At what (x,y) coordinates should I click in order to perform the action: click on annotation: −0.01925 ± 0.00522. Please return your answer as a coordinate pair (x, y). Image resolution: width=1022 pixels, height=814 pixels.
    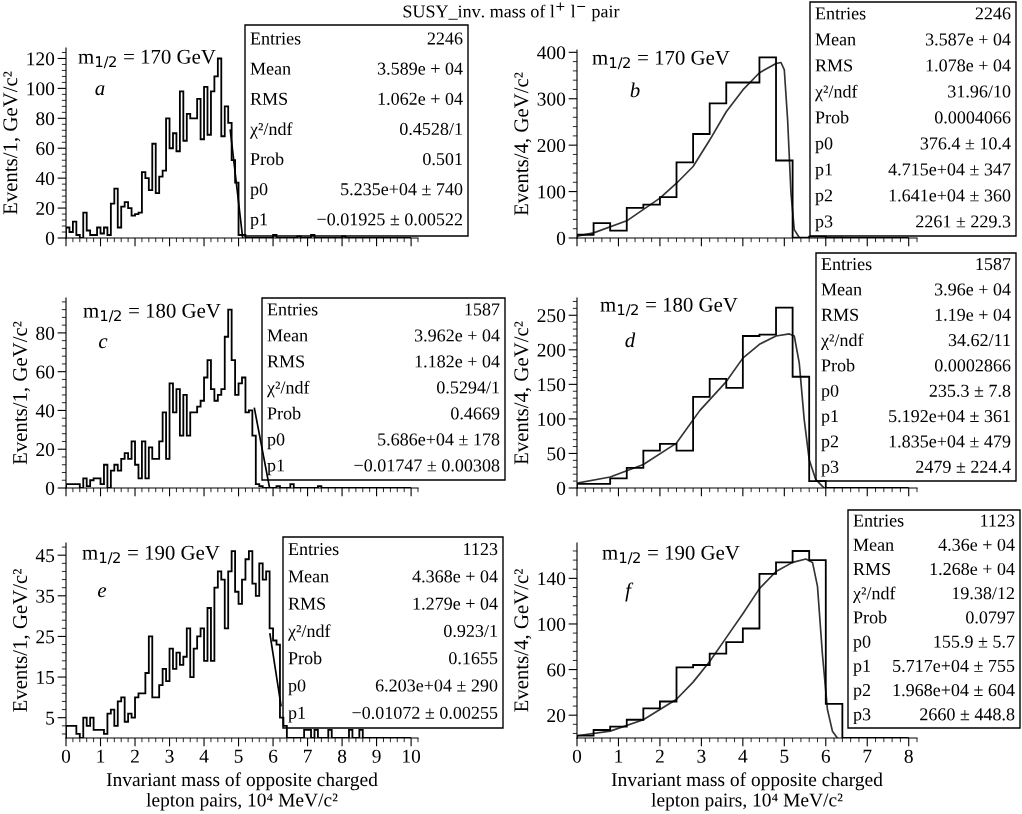
    Looking at the image, I should click on (389, 219).